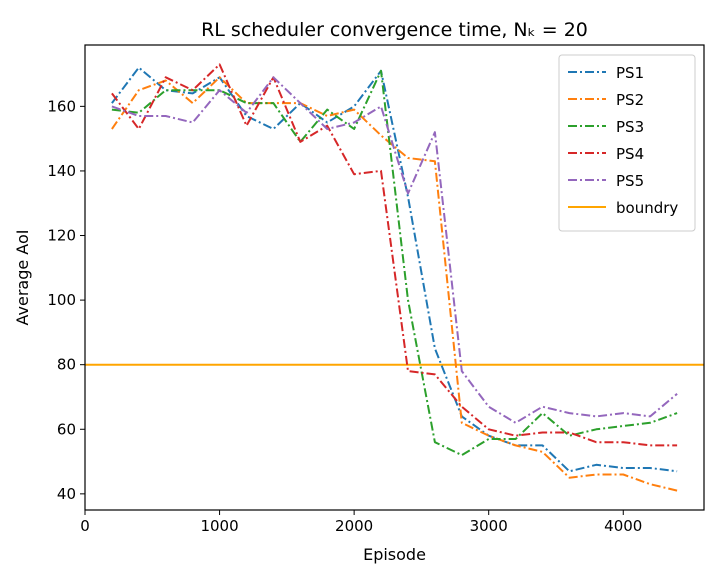 The image size is (722, 567). Describe the element at coordinates (627, 143) in the screenshot. I see `legend: PS1 PS2 PS3 PS4 PS5 boundry` at that location.